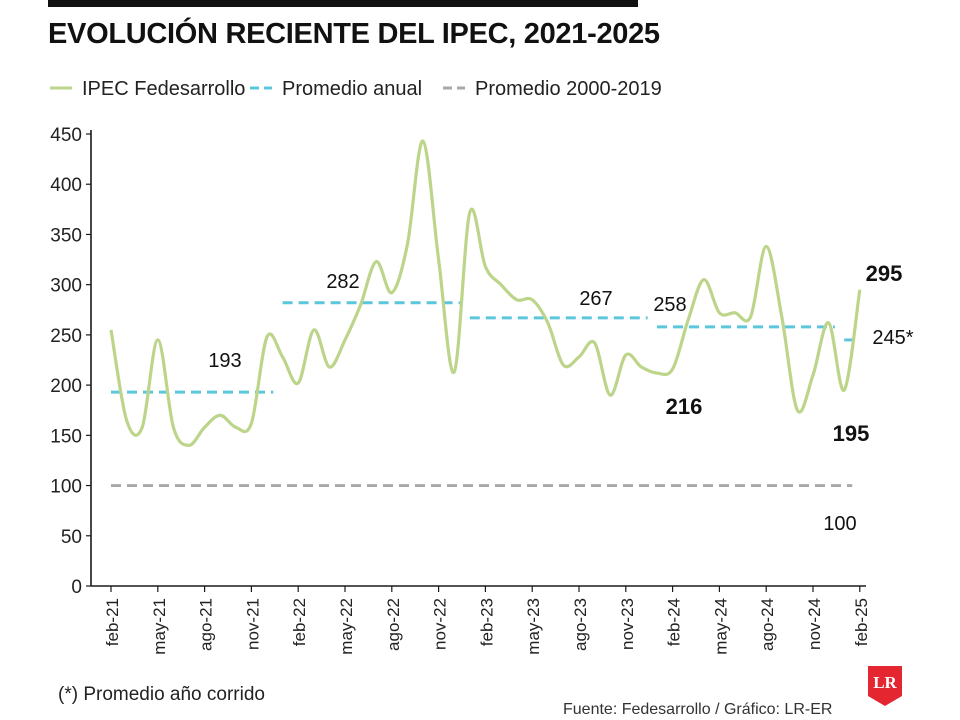 The height and width of the screenshot is (720, 960). Describe the element at coordinates (66, 286) in the screenshot. I see `y-tick-label: 300` at that location.